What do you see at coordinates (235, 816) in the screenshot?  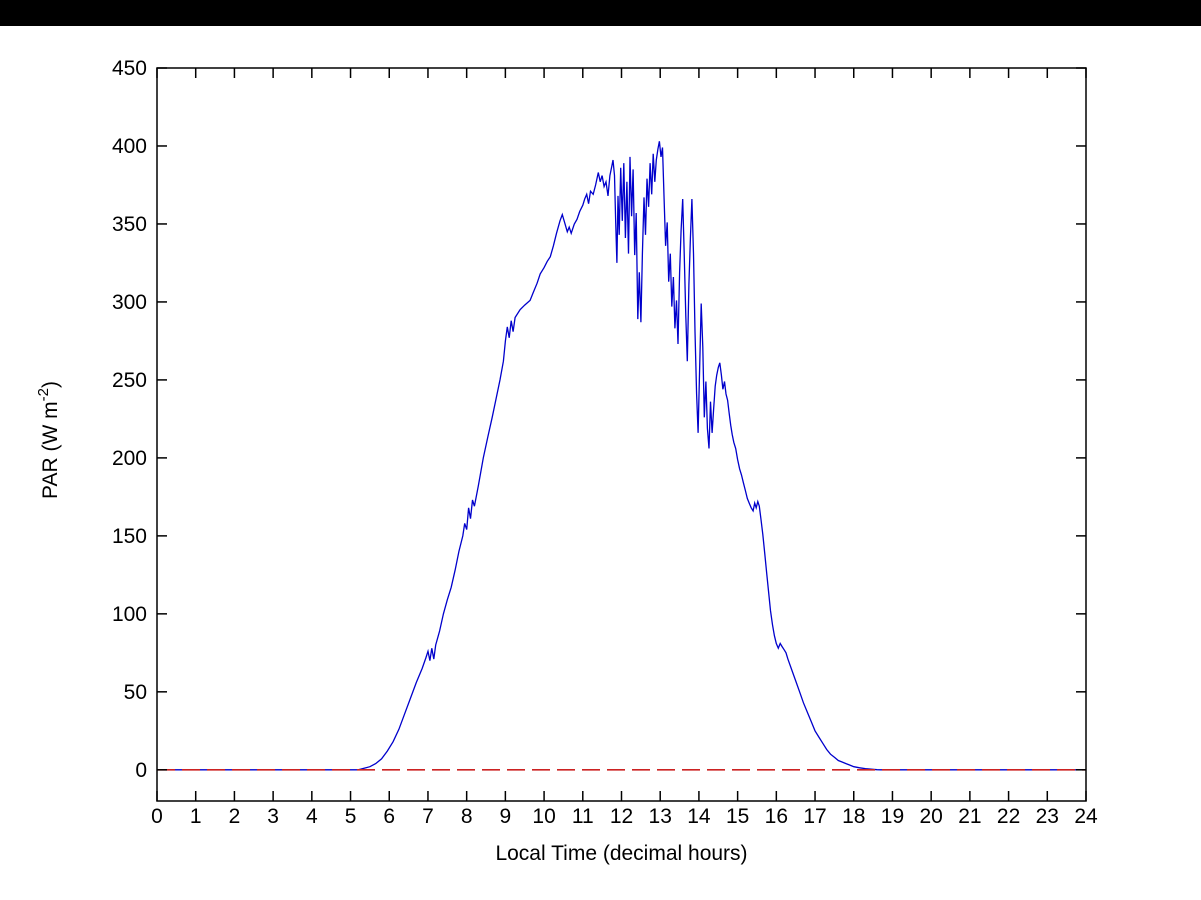 I see `x-tick-label: 2` at bounding box center [235, 816].